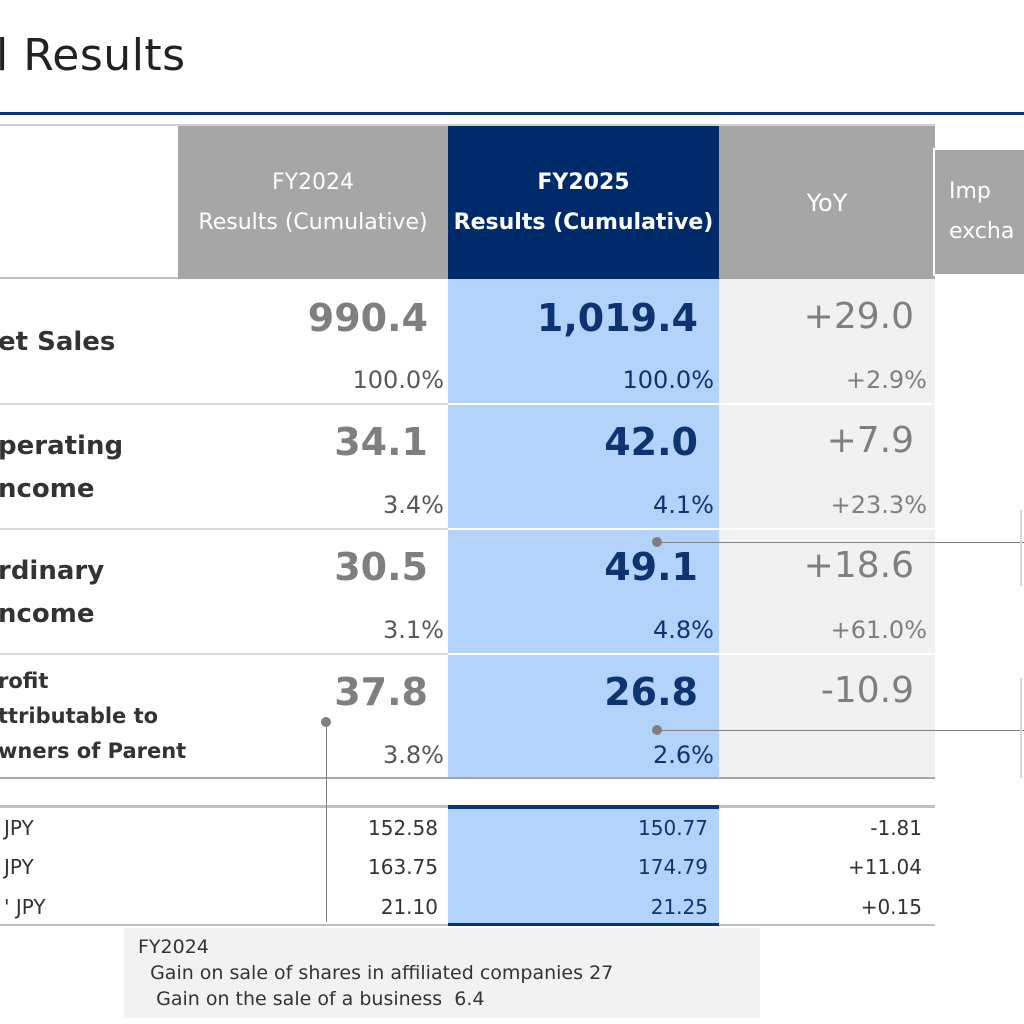  I want to click on header-fy2025: FY2025 Results (Cumulative), so click(583, 202).